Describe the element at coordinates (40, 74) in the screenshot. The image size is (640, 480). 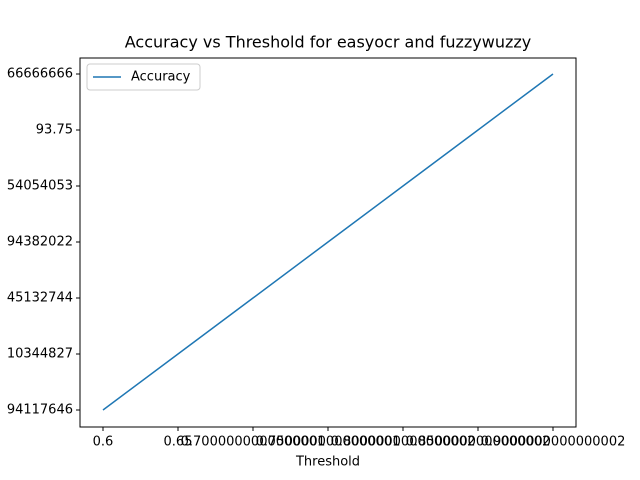
I see `y-tick-label: 66666666` at that location.